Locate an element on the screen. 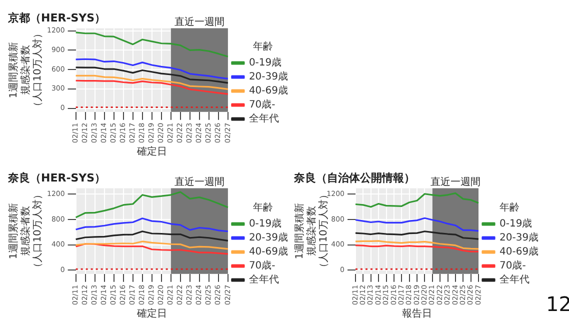 The height and width of the screenshot is (320, 569). text: 12 is located at coordinates (557, 304).